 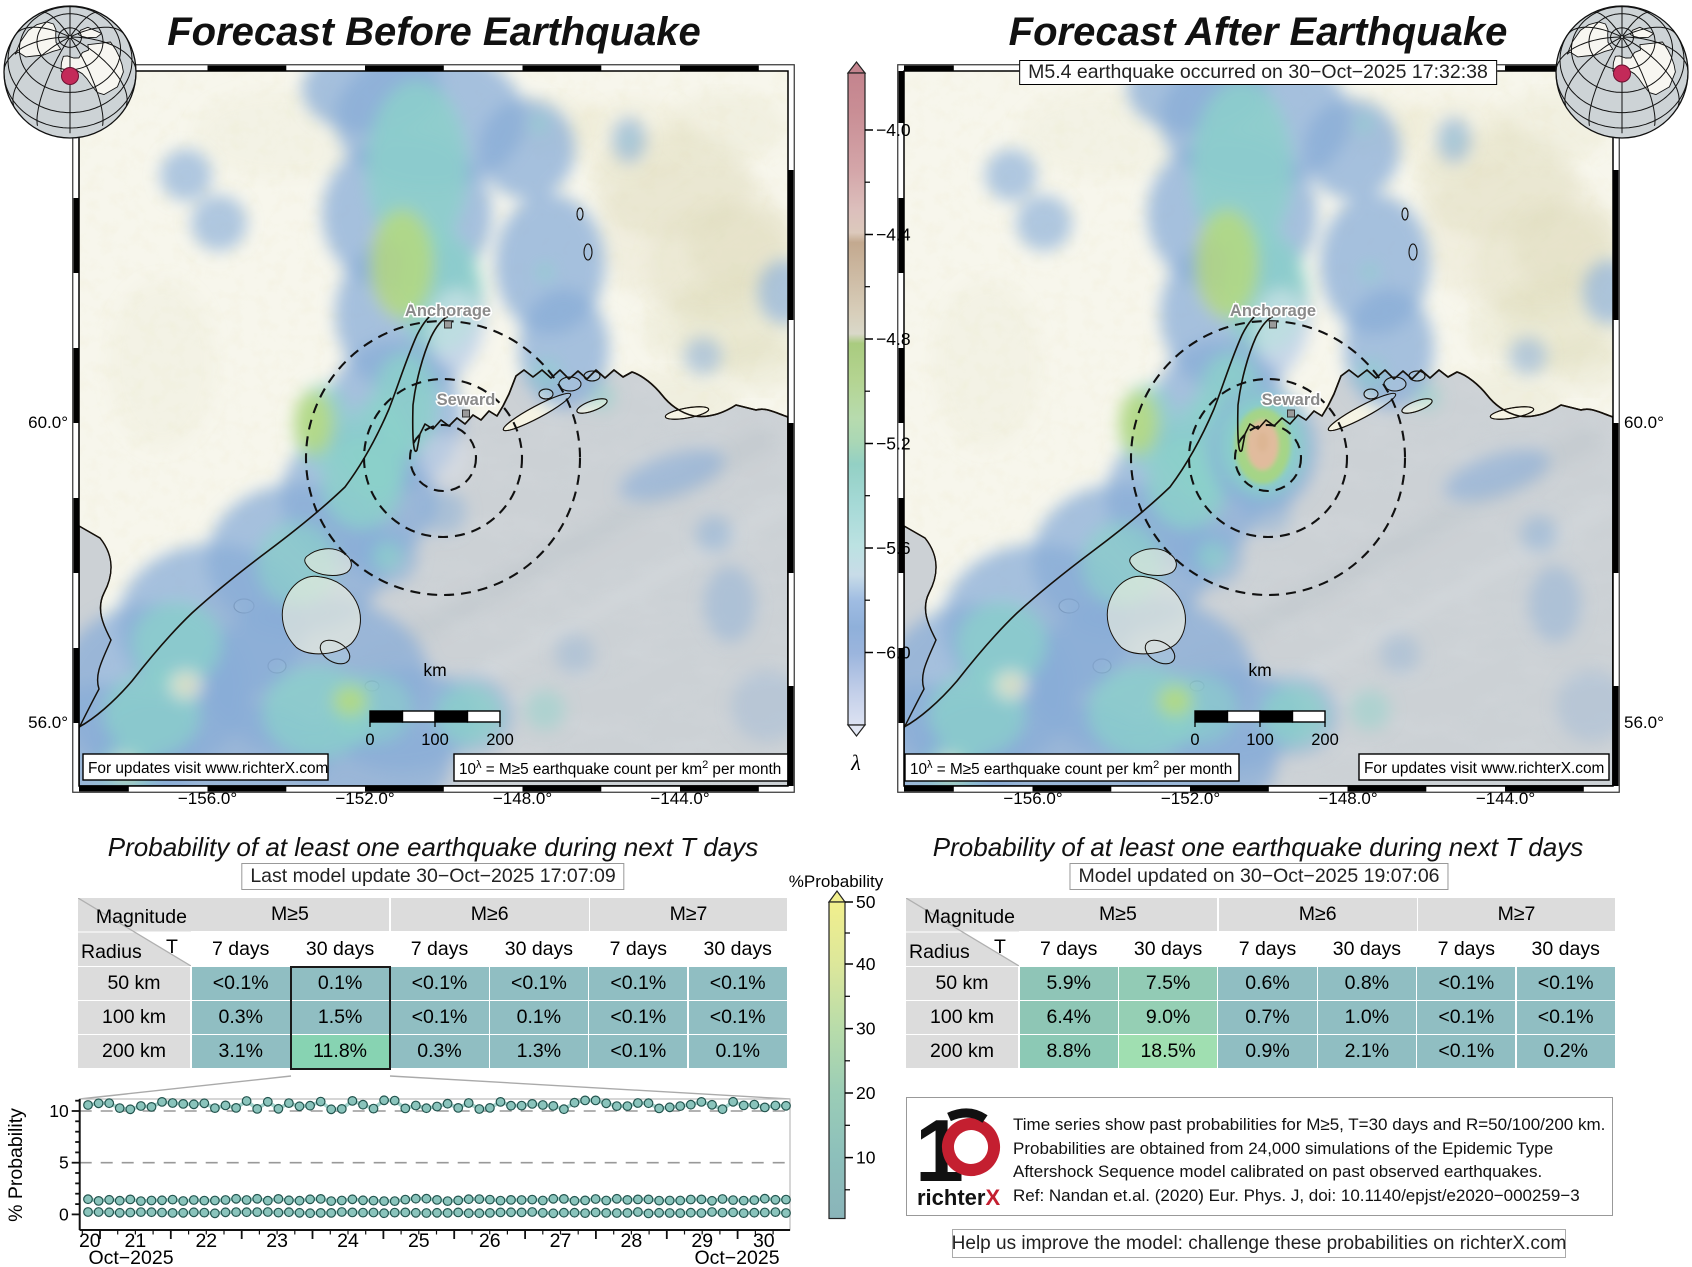 What do you see at coordinates (855, 762) in the screenshot?
I see `svg-text: λ` at bounding box center [855, 762].